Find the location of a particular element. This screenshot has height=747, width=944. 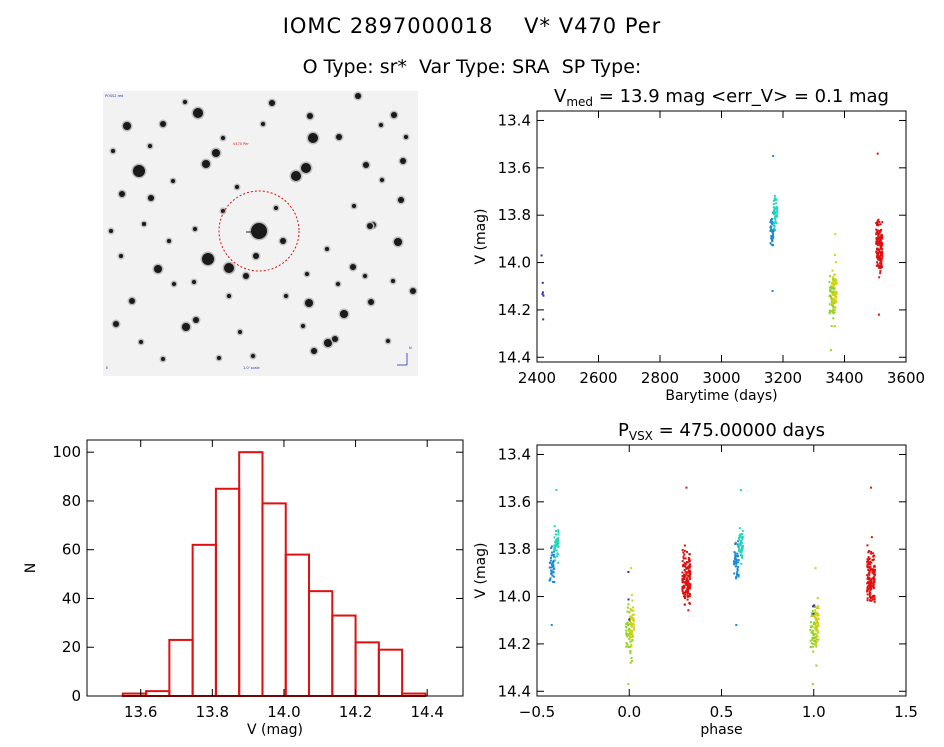

histogram-ytick-label: 20 is located at coordinates (71, 647).